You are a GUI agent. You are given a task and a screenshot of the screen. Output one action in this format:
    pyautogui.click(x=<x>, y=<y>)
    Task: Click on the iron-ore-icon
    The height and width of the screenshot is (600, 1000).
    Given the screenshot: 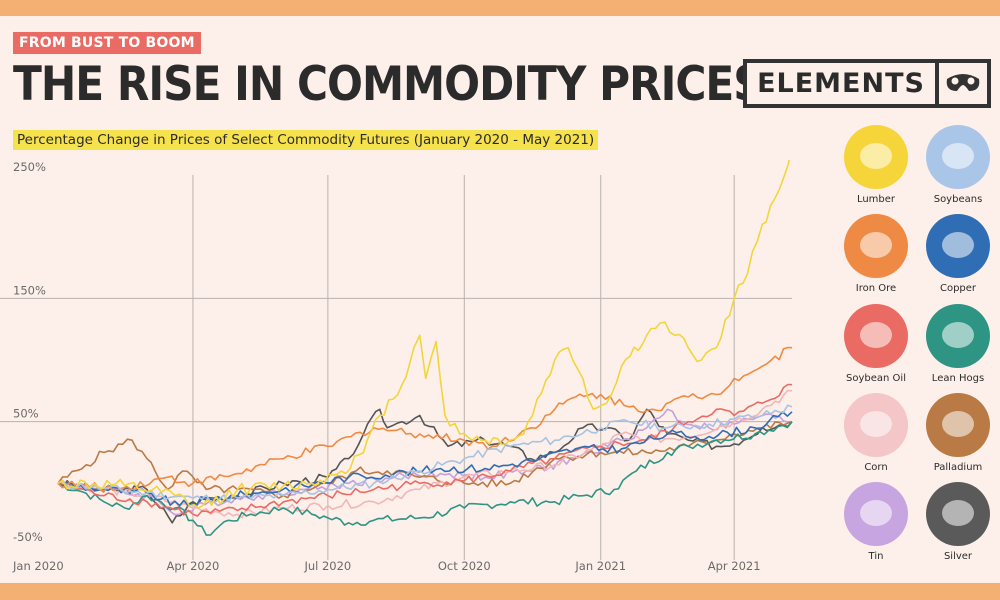 What is the action you would take?
    pyautogui.click(x=876, y=246)
    